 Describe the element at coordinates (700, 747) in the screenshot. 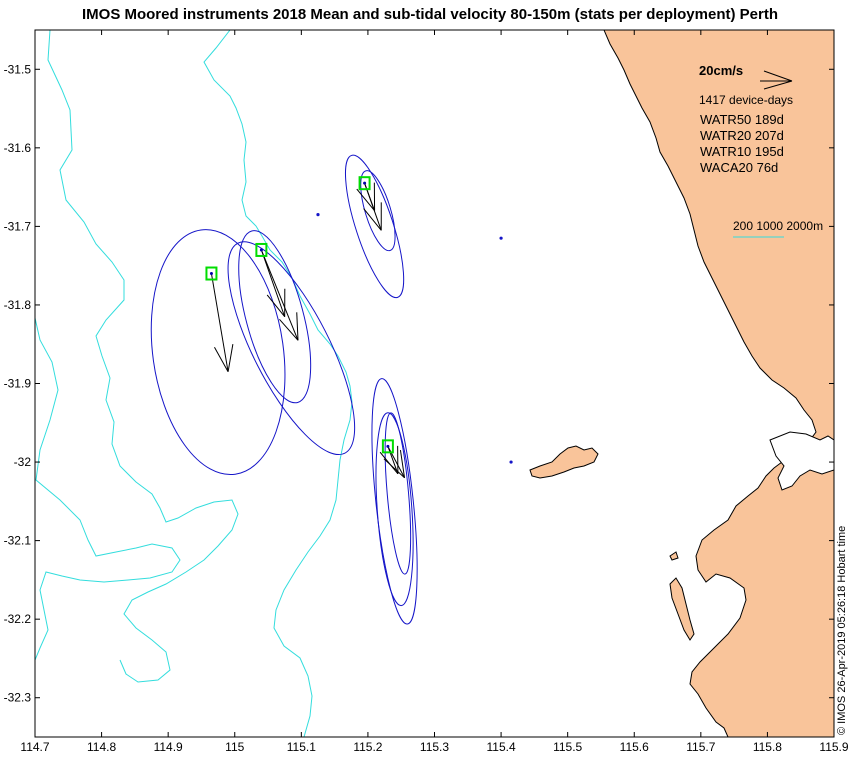

I see `x-tick-label: 115.7` at that location.